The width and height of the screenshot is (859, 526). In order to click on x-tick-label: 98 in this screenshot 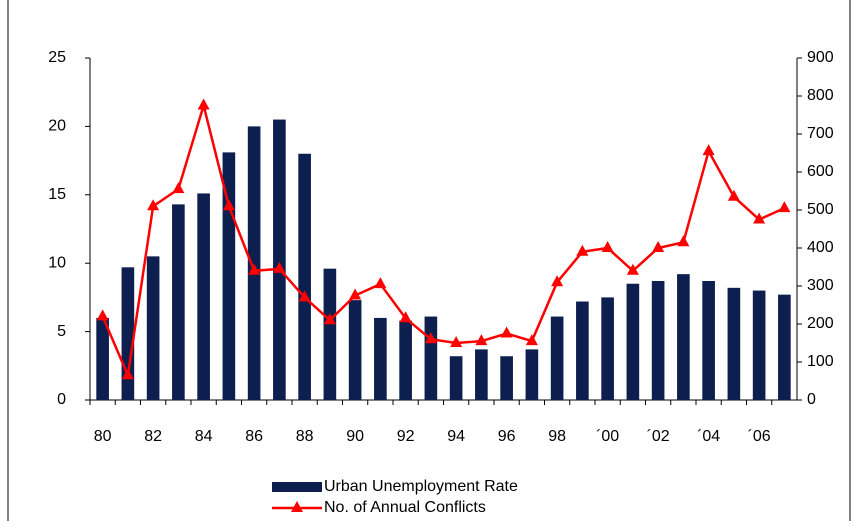, I will do `click(557, 436)`.